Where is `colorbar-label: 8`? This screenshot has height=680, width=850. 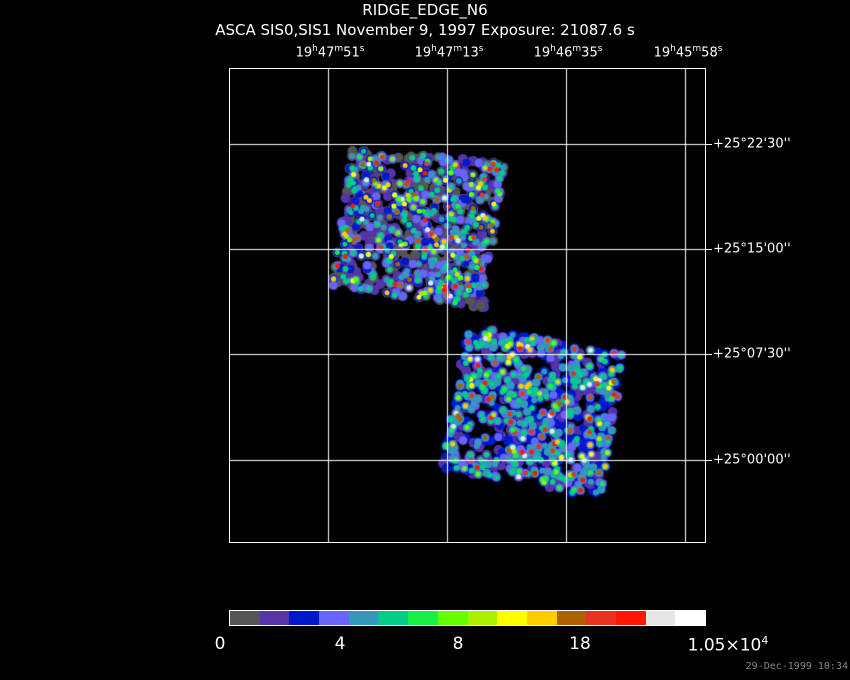 colorbar-label: 8 is located at coordinates (458, 644).